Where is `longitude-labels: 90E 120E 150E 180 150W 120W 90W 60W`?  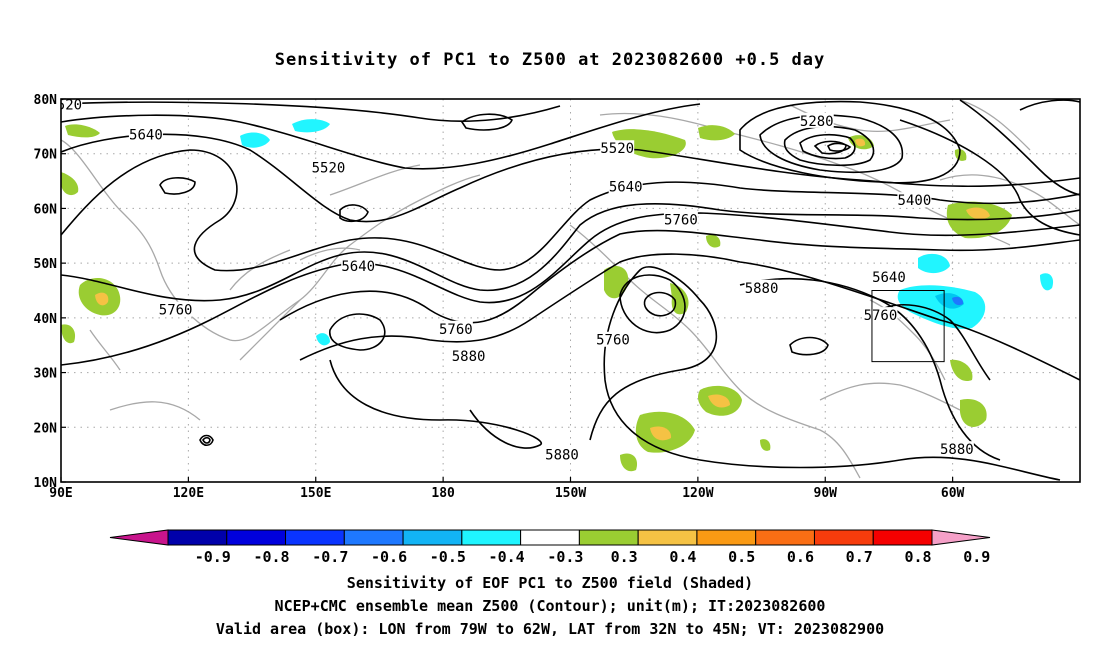
longitude-labels: 90E 120E 150E 180 150W 120W 90W 60W is located at coordinates (507, 489).